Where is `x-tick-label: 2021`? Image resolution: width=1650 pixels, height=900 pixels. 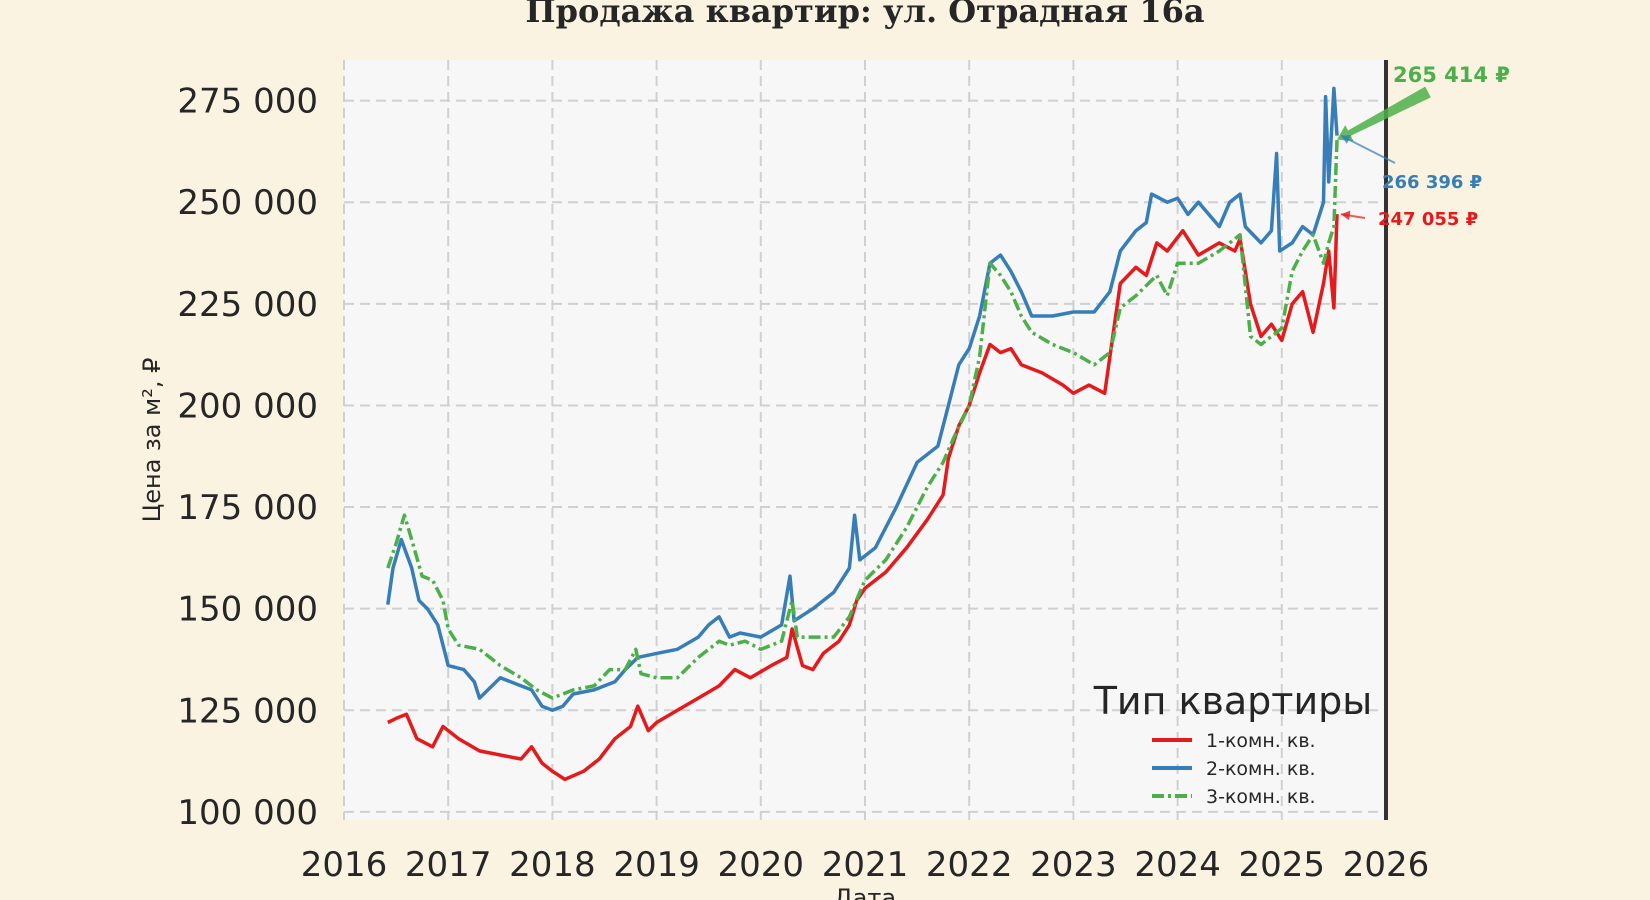 x-tick-label: 2021 is located at coordinates (865, 865).